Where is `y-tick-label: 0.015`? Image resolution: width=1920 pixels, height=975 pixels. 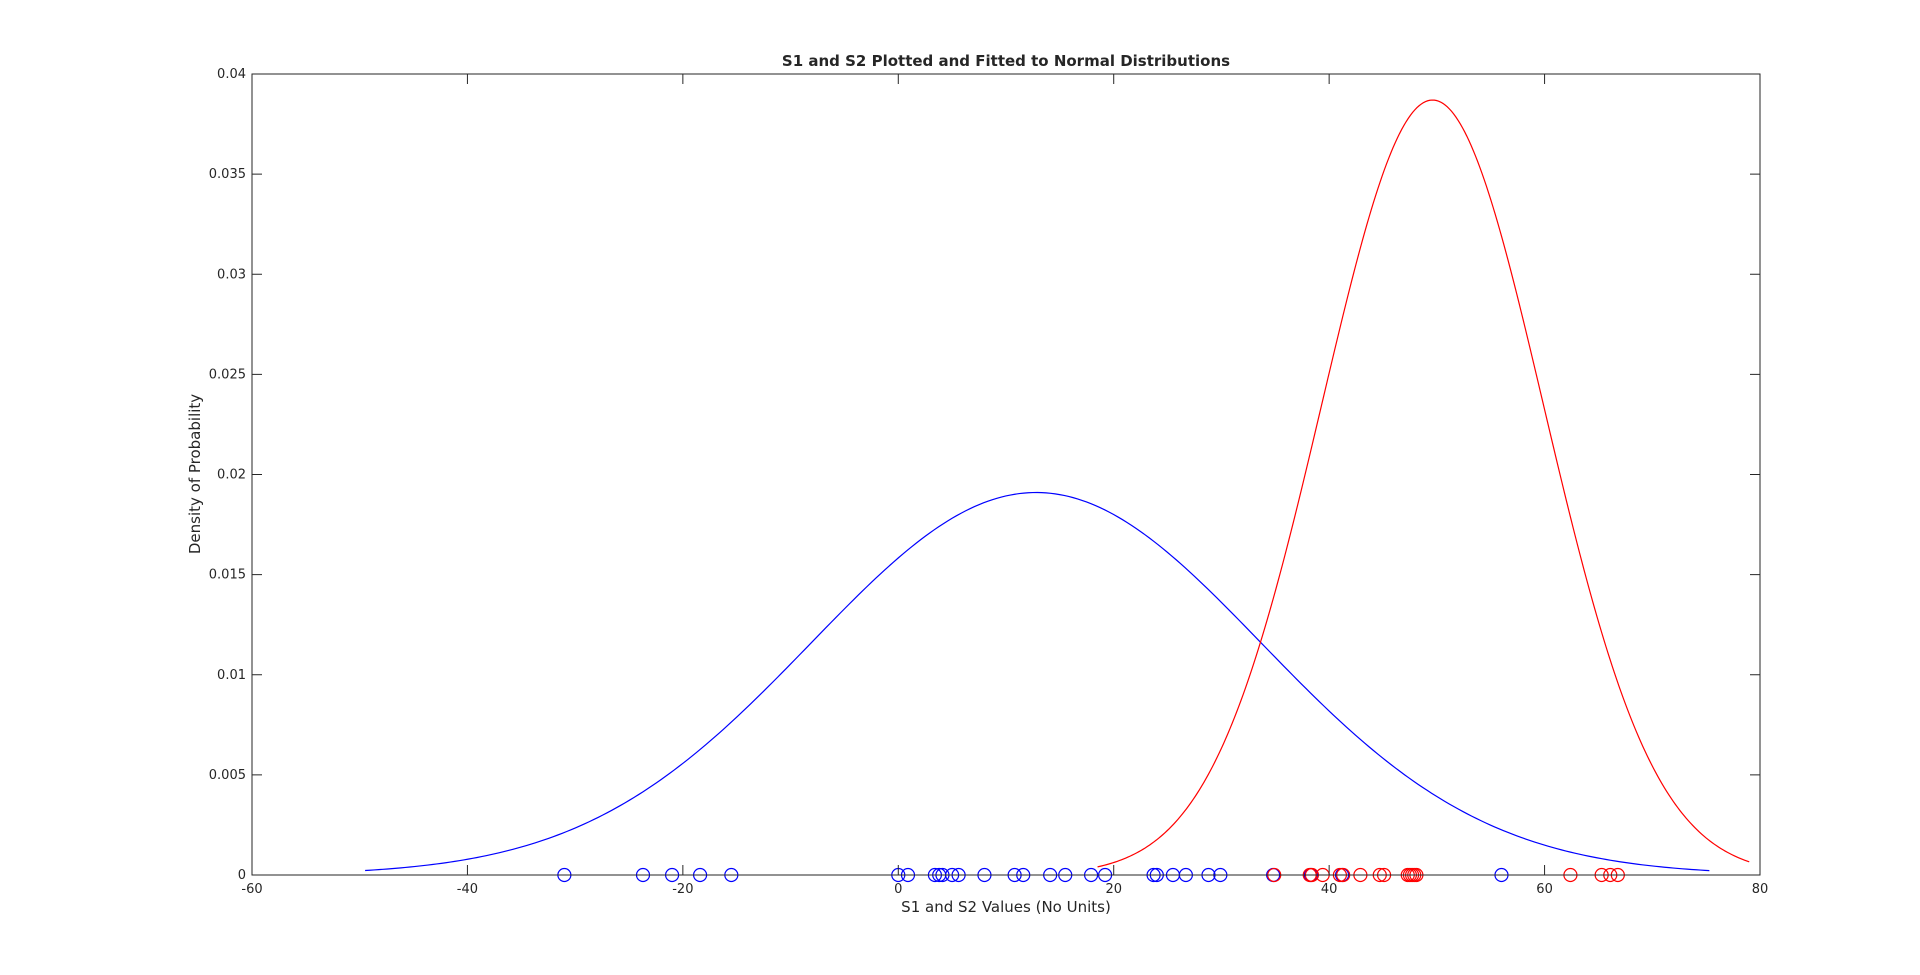
y-tick-label: 0.015 is located at coordinates (227, 575).